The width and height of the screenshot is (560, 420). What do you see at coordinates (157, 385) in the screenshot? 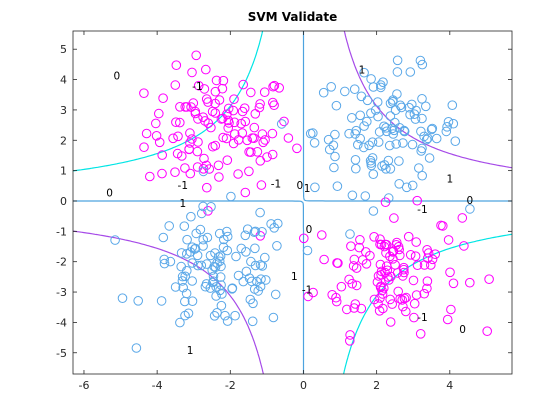
I see `x-tick-label: -4` at bounding box center [157, 385].